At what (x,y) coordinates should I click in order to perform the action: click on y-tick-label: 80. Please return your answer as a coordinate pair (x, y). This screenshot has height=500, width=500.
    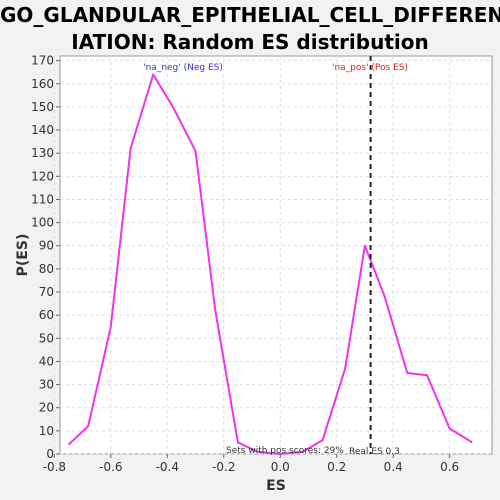
    Looking at the image, I should click on (46, 269).